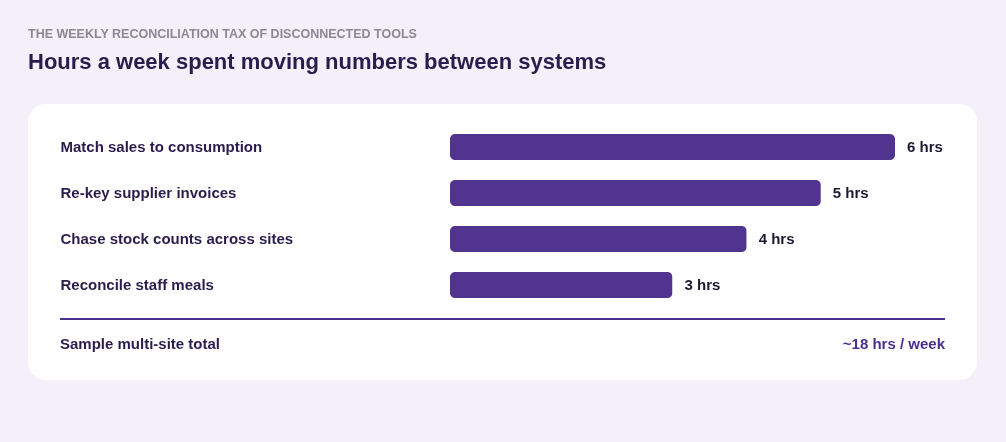 This screenshot has width=1006, height=442. Describe the element at coordinates (137, 284) in the screenshot. I see `y-tick-label: Reconcile staff meals` at that location.